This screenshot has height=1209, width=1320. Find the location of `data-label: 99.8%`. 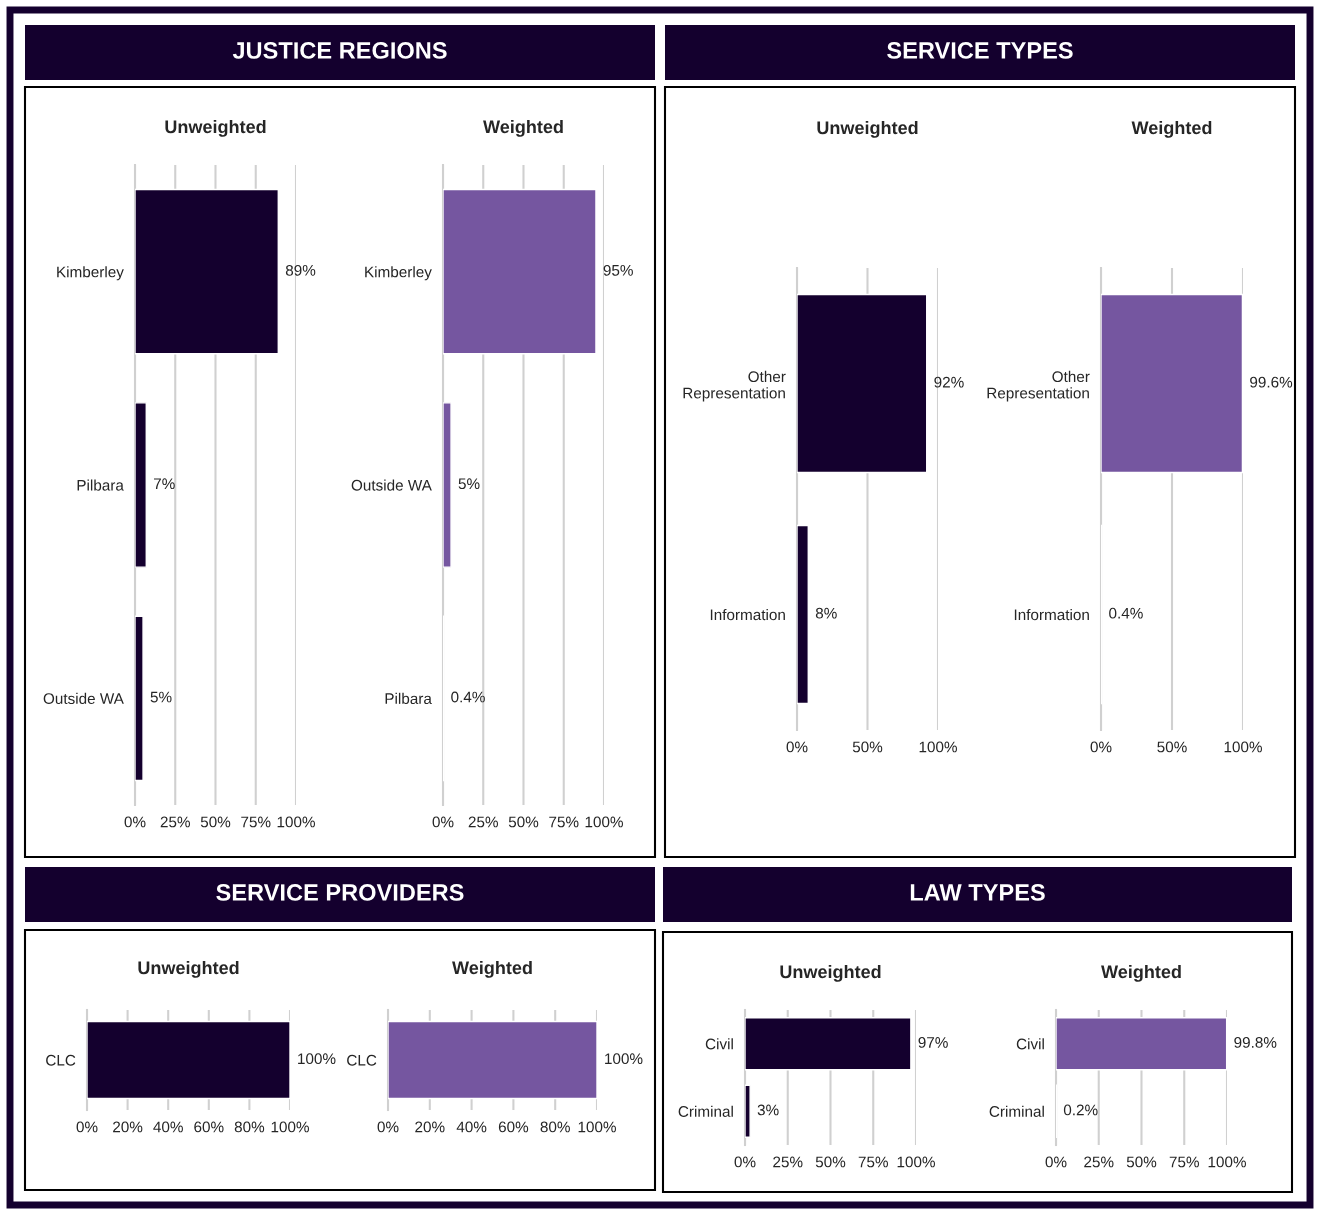

data-label: 99.8% is located at coordinates (1255, 1042).